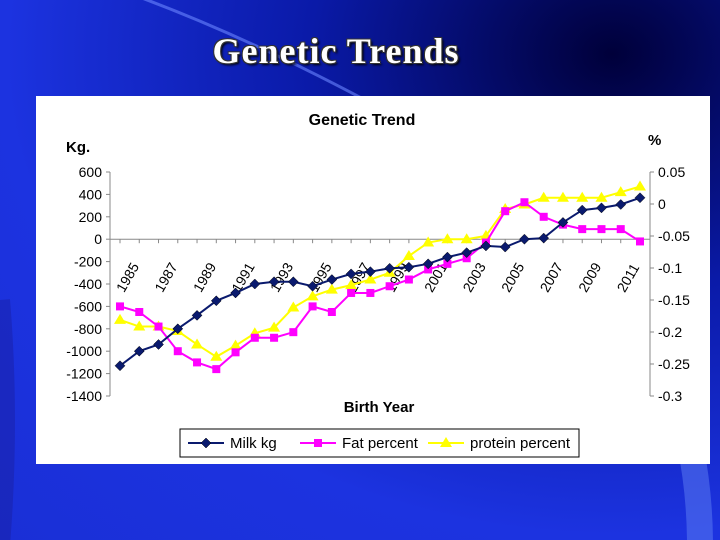  I want to click on x-tick-label: 1989, so click(205, 277).